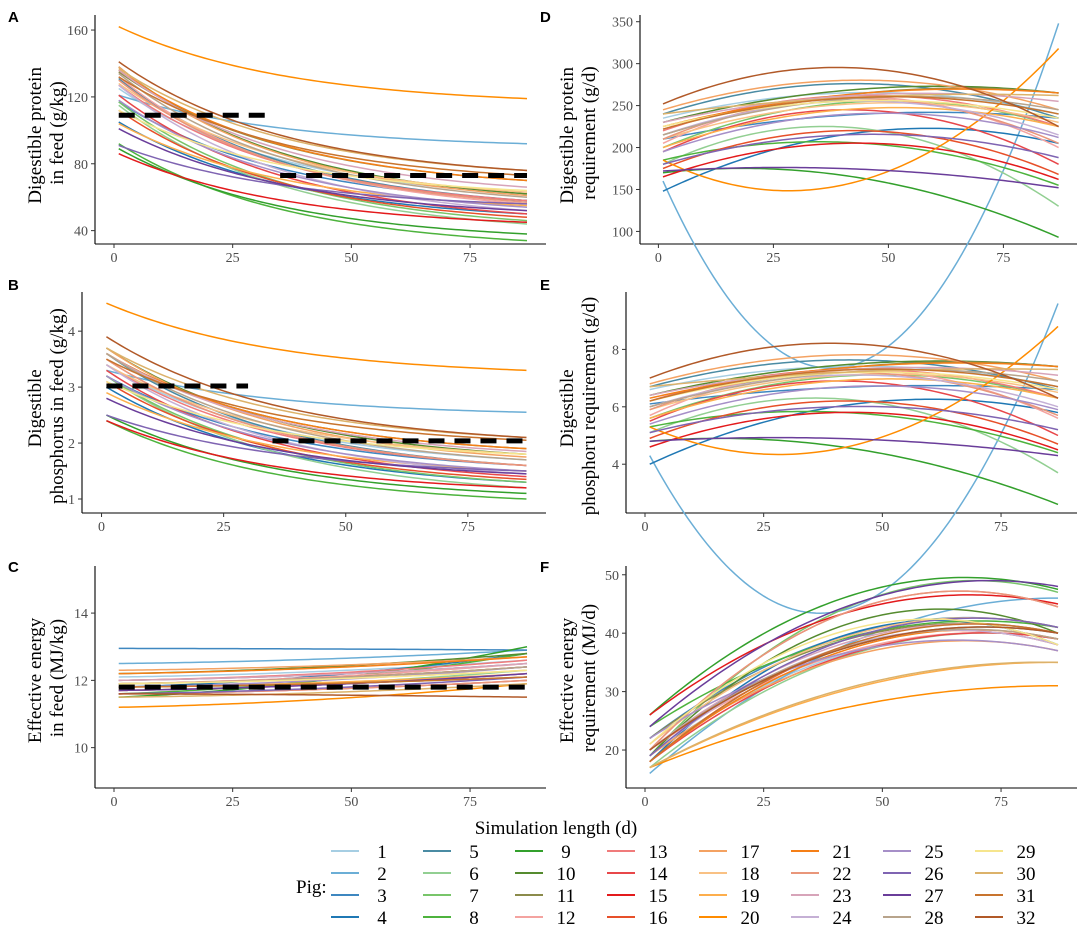  I want to click on panel-f-x-tick-label: 75, so click(1001, 802).